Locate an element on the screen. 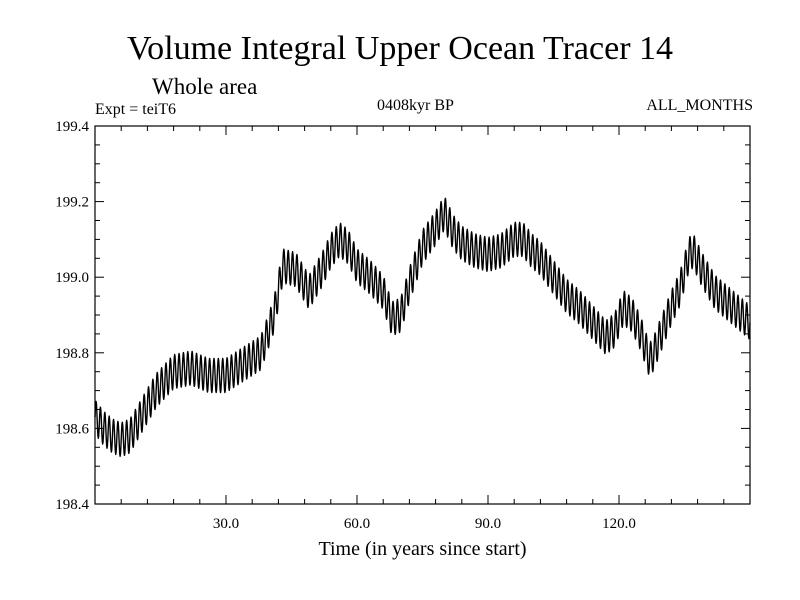 This screenshot has width=800, height=600. y-tick-label: 198.8 is located at coordinates (72, 354).